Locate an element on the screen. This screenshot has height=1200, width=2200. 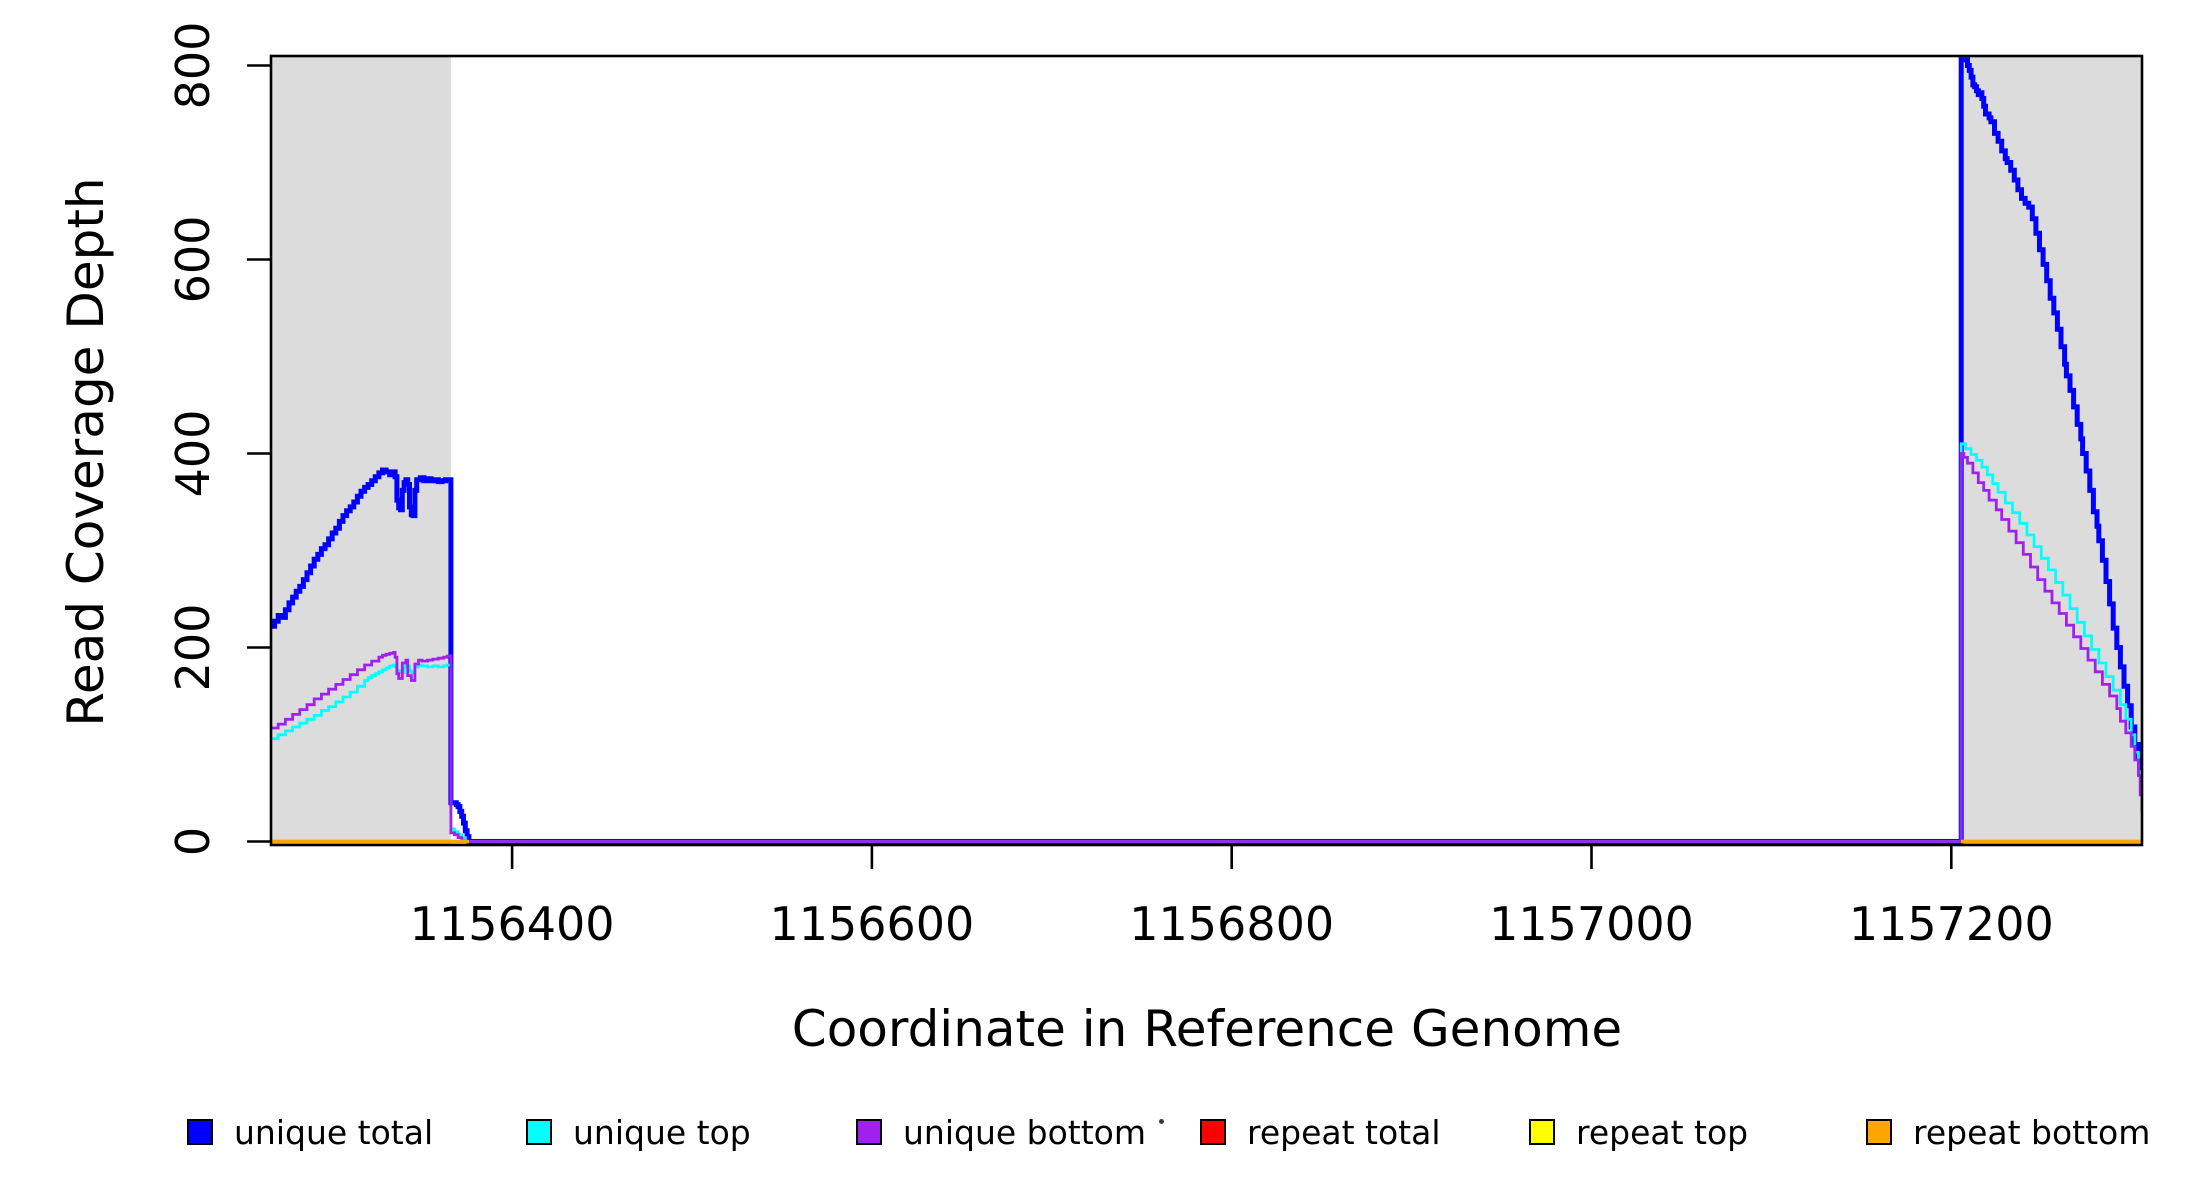
y-tick-label: 400 is located at coordinates (193, 454).